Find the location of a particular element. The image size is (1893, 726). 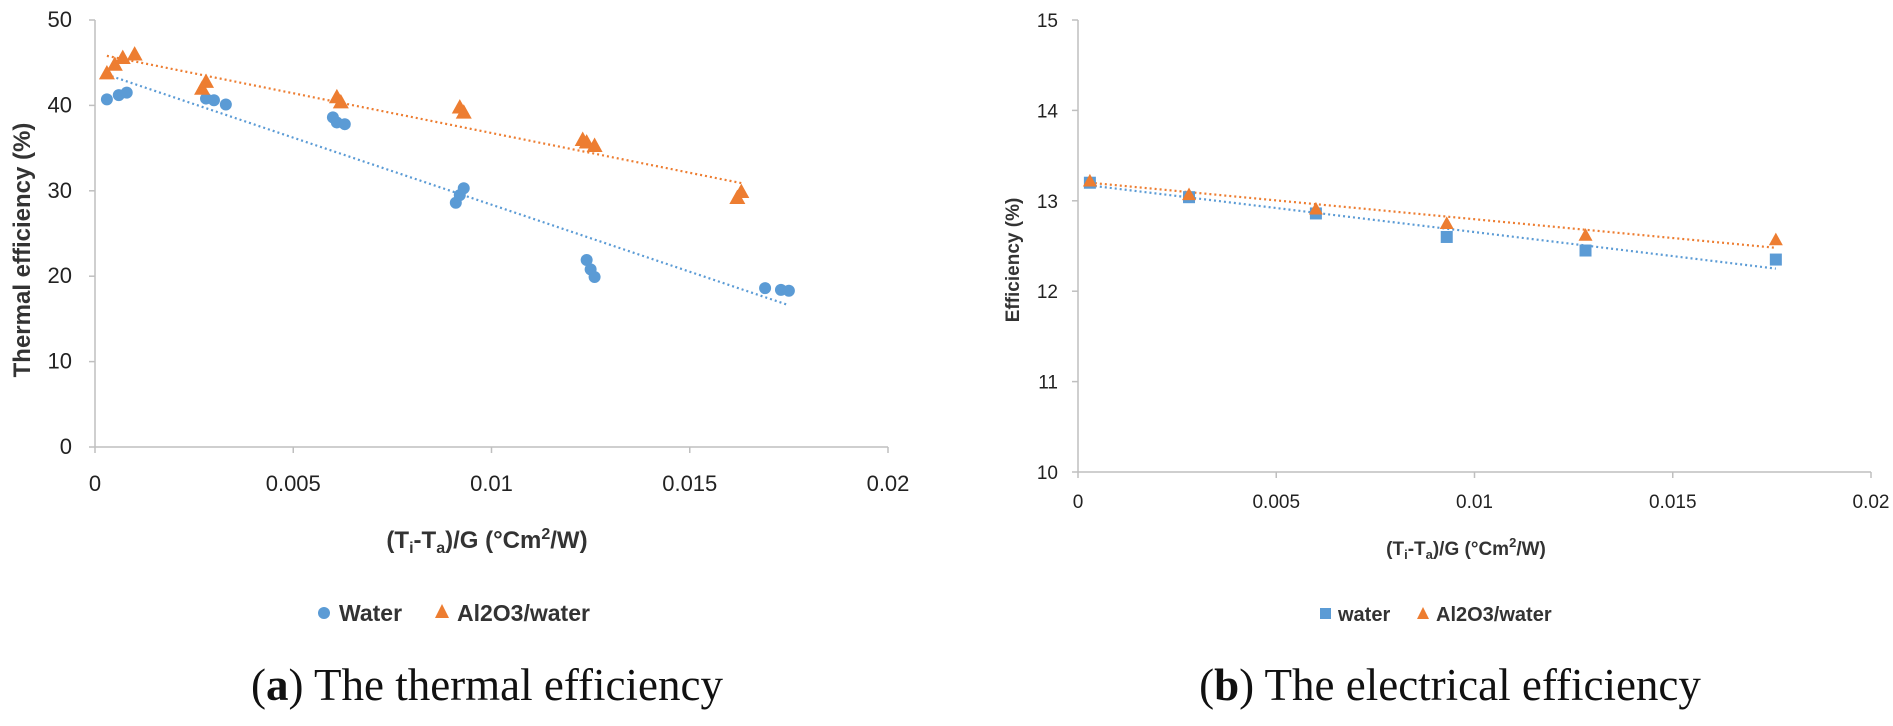

legend-label-water: water is located at coordinates (1363, 615).